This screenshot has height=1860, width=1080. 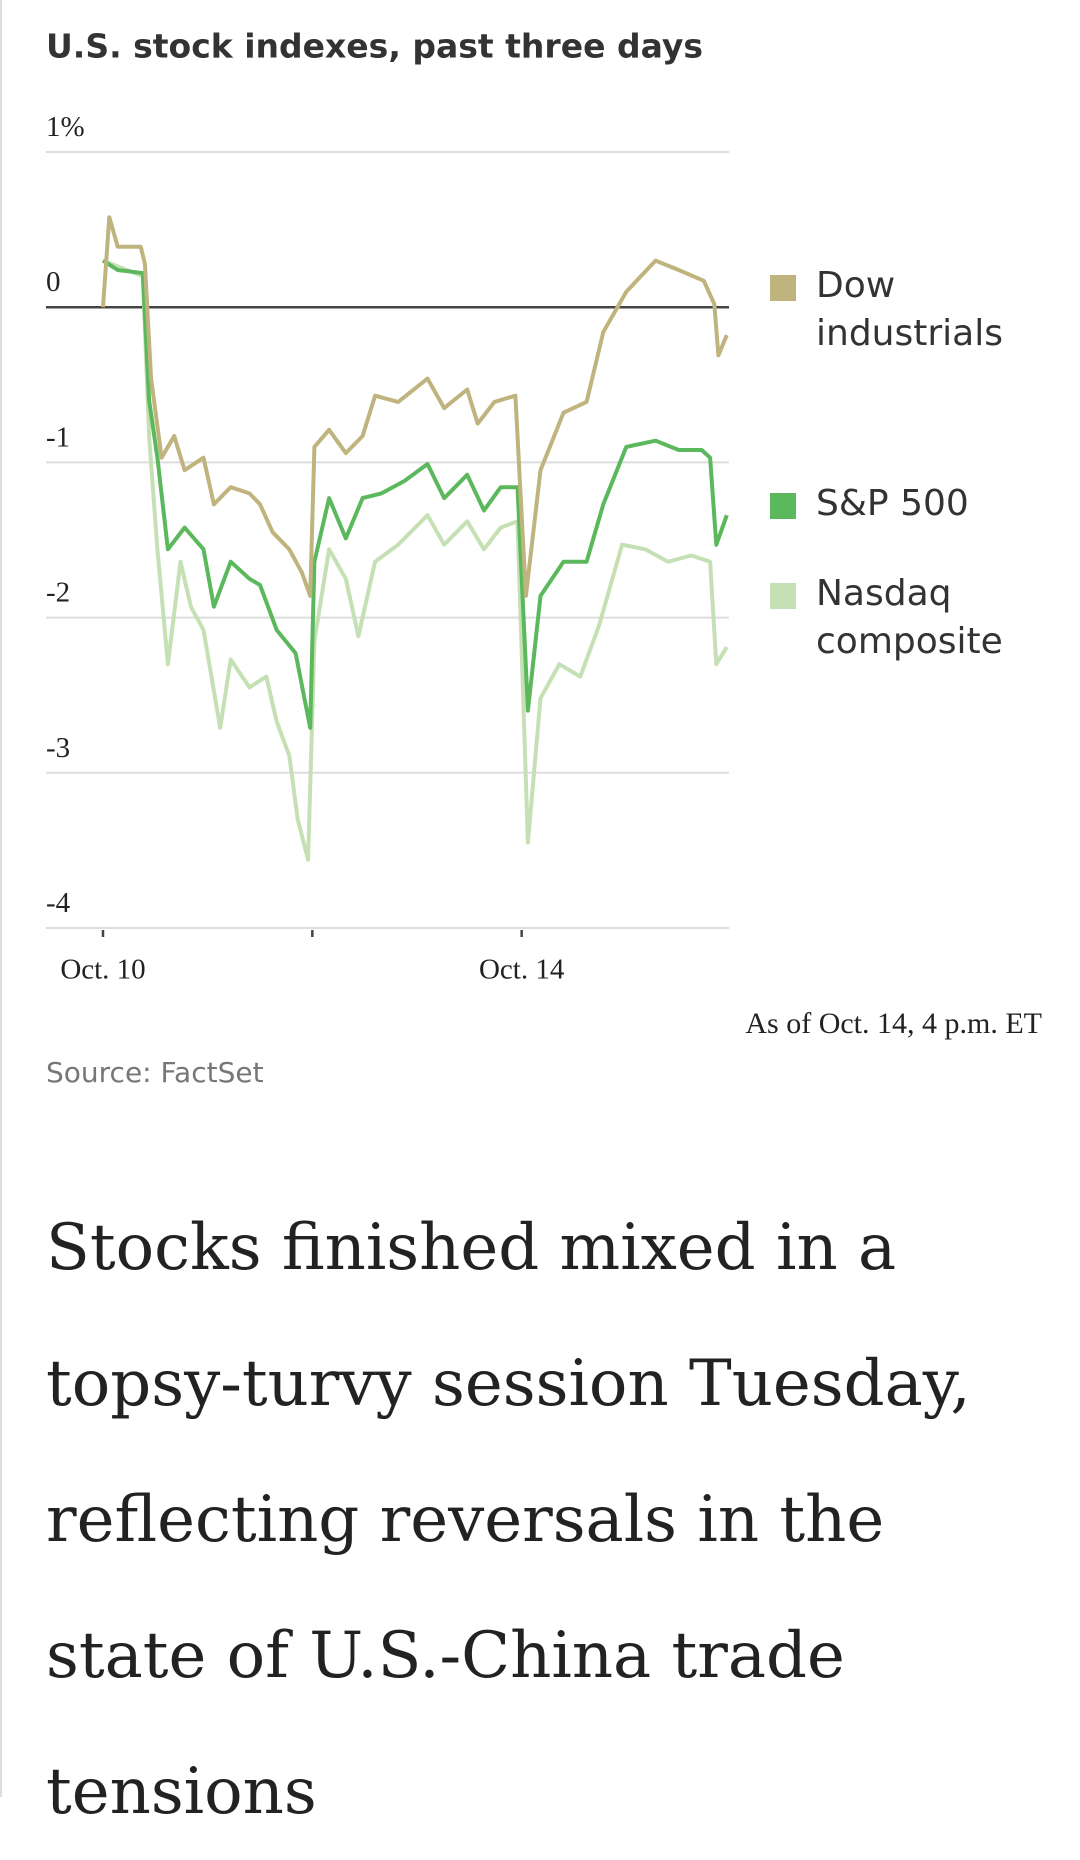 What do you see at coordinates (374, 46) in the screenshot?
I see `chart-title: U.S. stock indexes, past three days` at bounding box center [374, 46].